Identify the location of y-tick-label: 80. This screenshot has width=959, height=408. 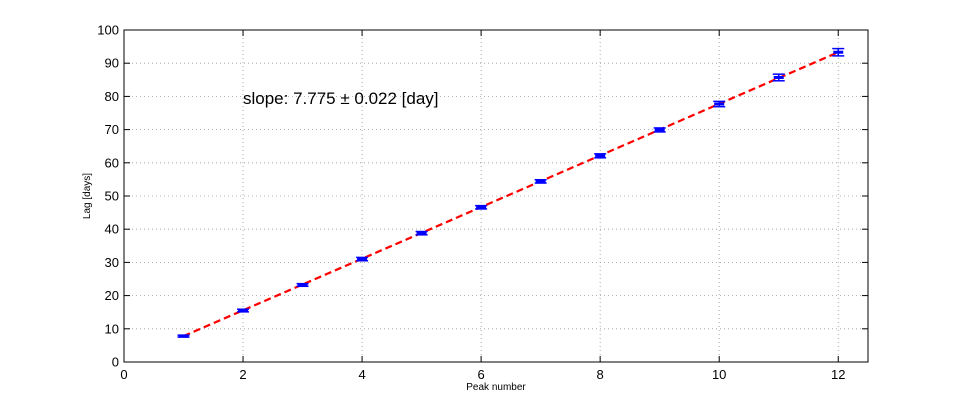
(112, 96).